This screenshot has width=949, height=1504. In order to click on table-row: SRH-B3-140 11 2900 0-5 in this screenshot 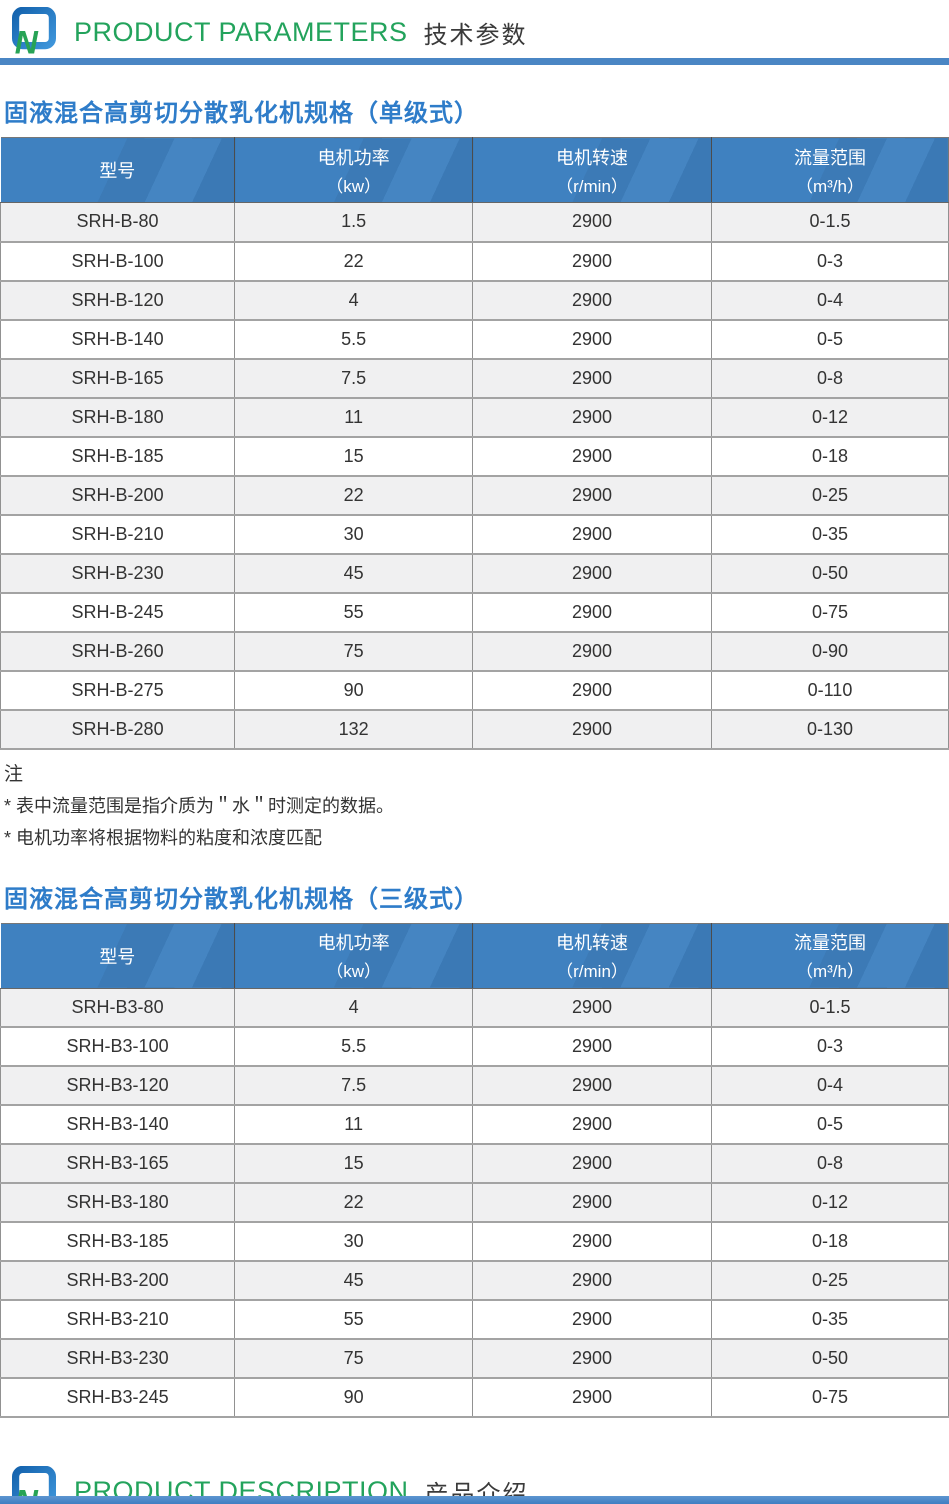, I will do `click(474, 1125)`.